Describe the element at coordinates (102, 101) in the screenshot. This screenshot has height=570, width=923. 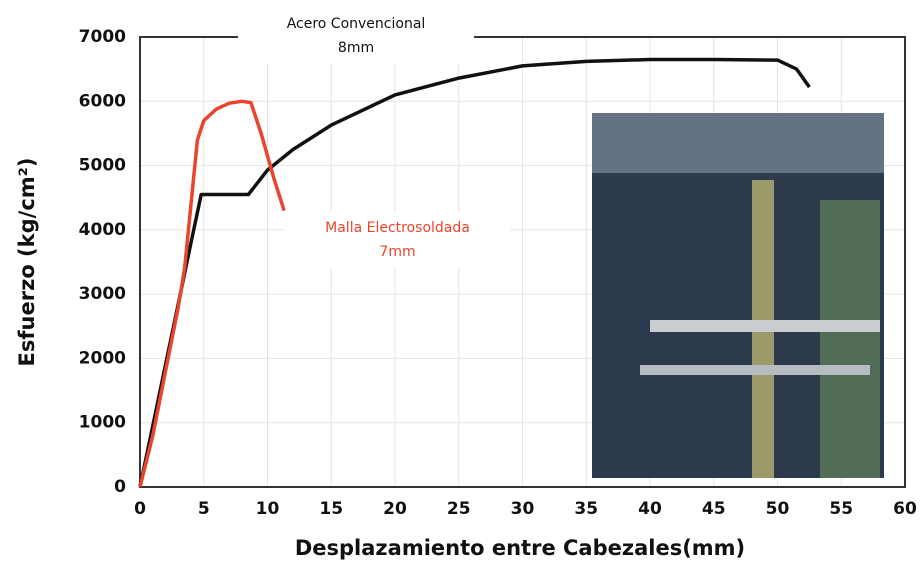
I see `y-tick-label: 6000` at that location.